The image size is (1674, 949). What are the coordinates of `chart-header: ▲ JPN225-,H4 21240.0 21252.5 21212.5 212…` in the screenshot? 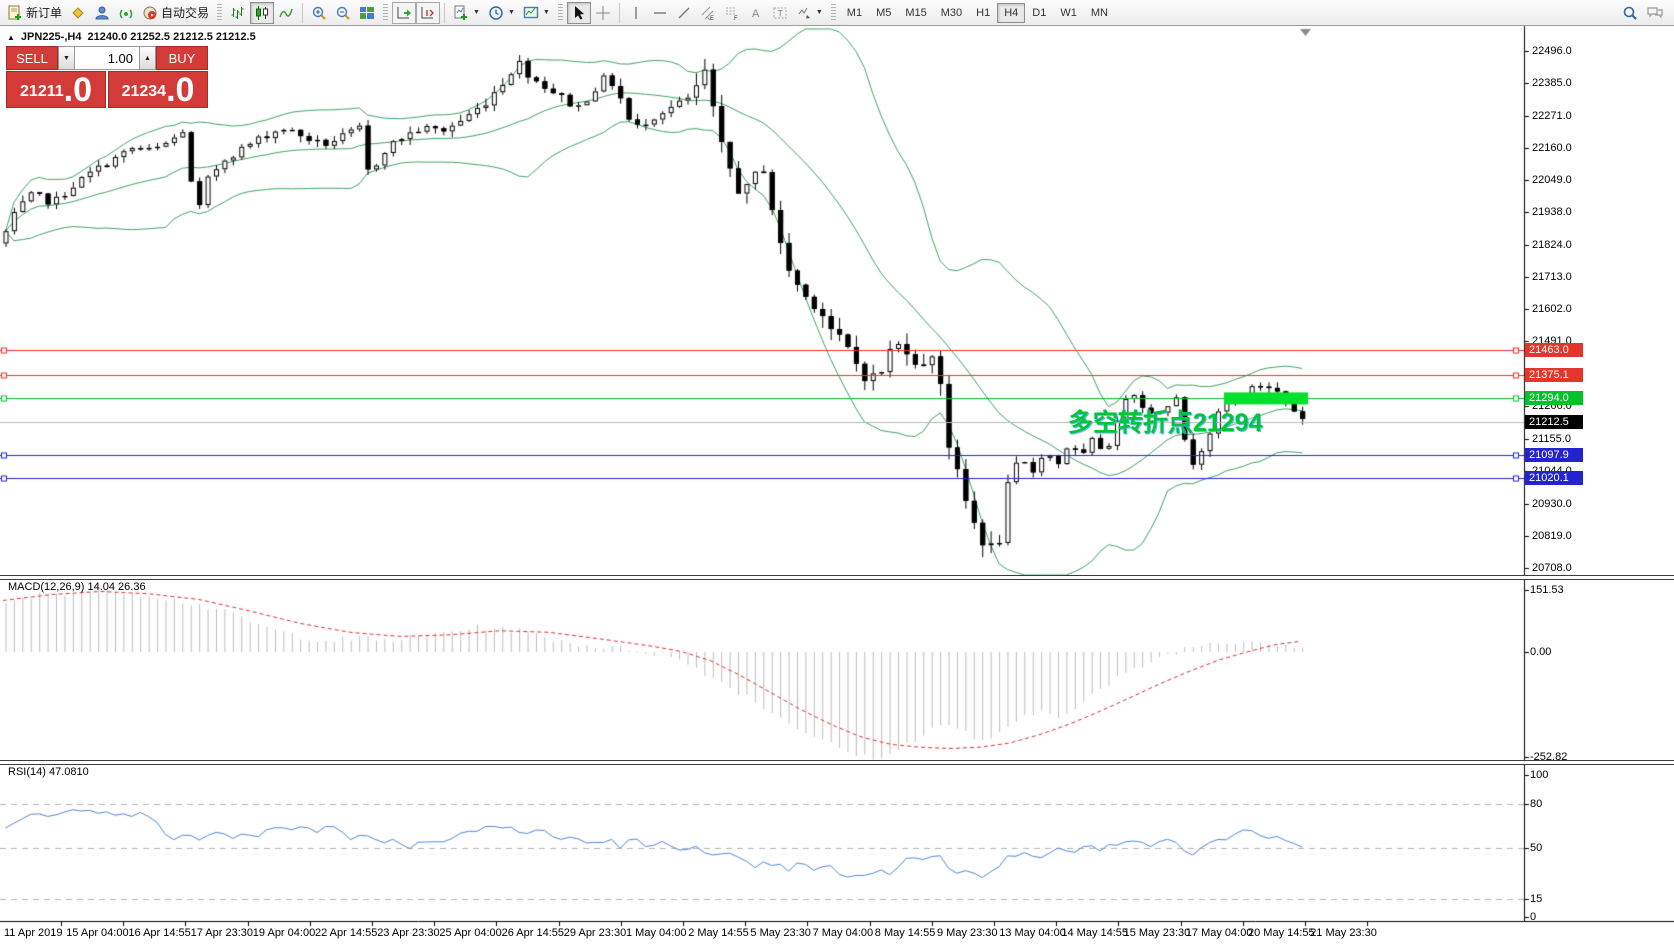 It's located at (131, 37).